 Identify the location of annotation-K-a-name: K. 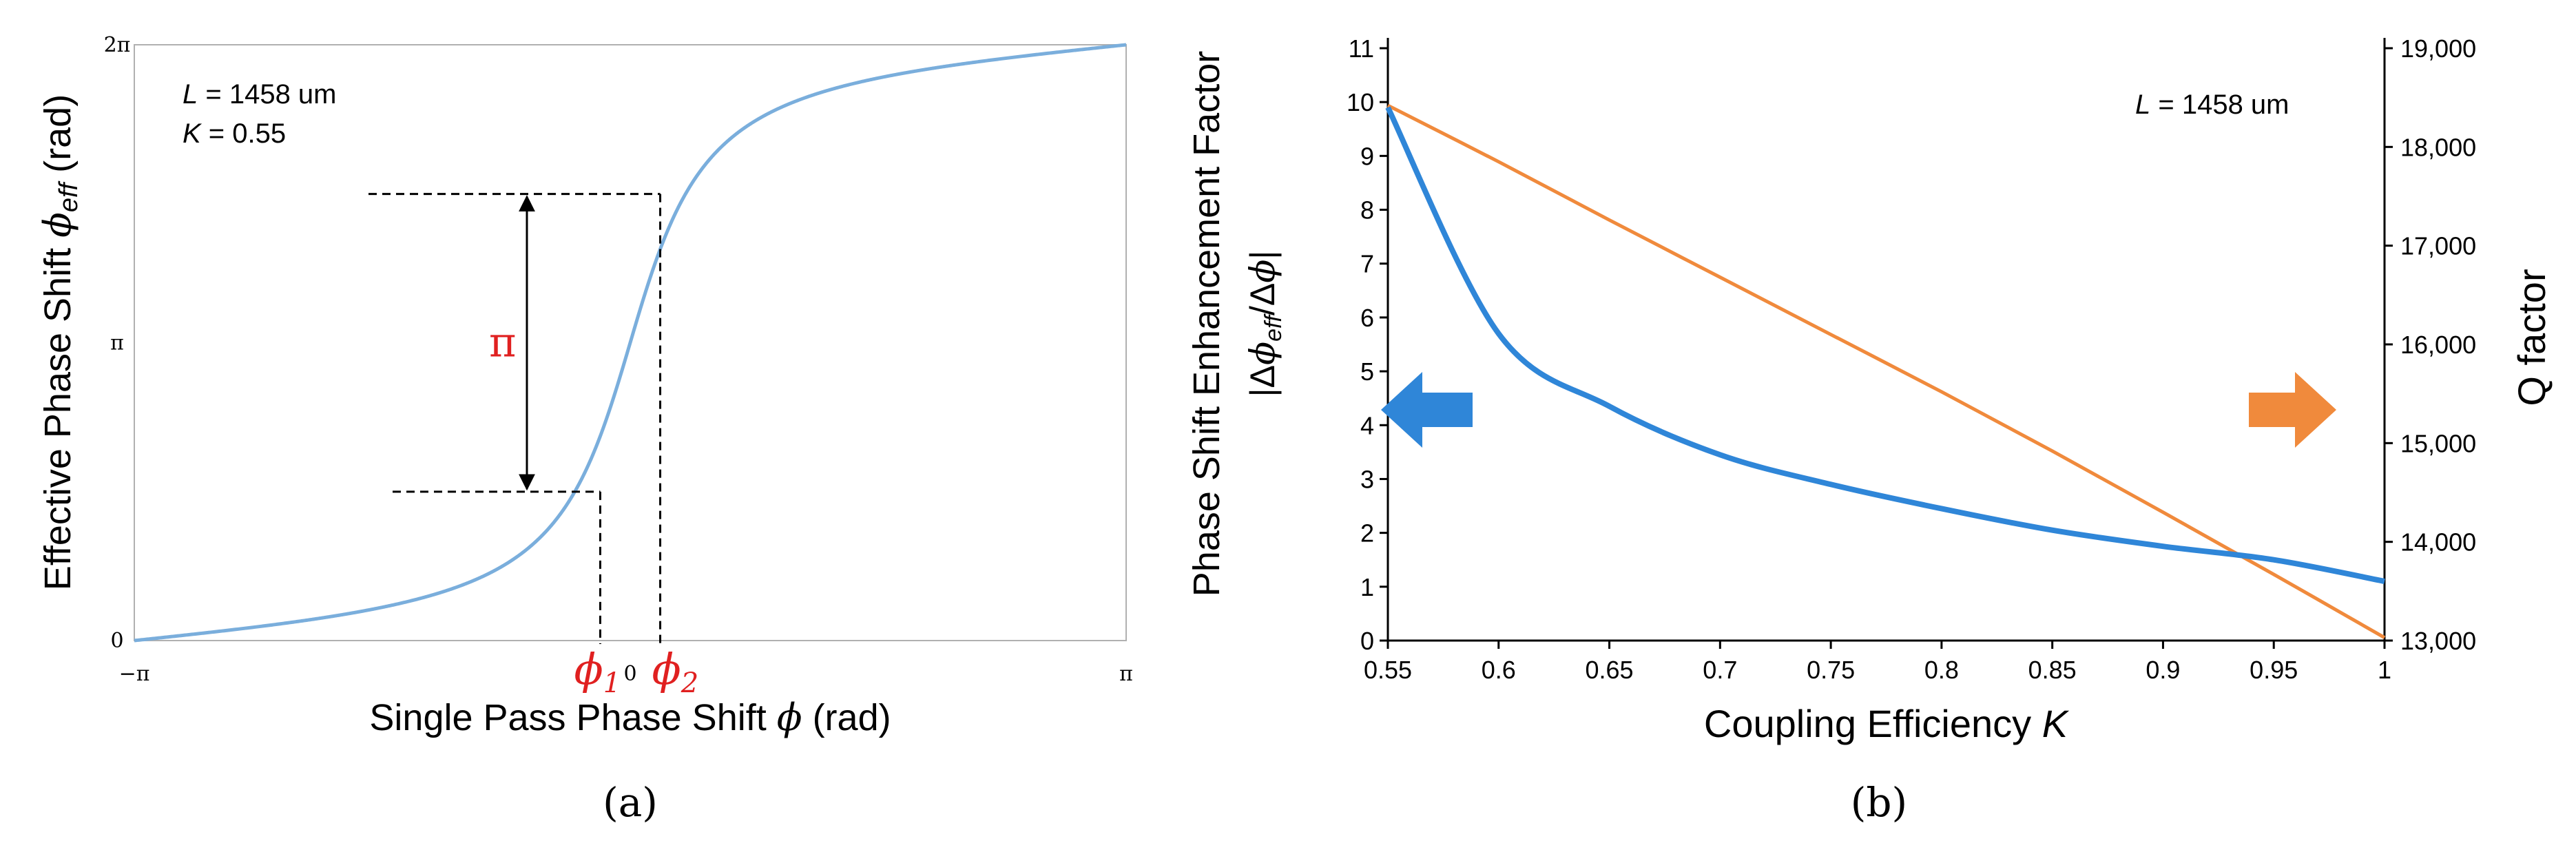
(192, 133).